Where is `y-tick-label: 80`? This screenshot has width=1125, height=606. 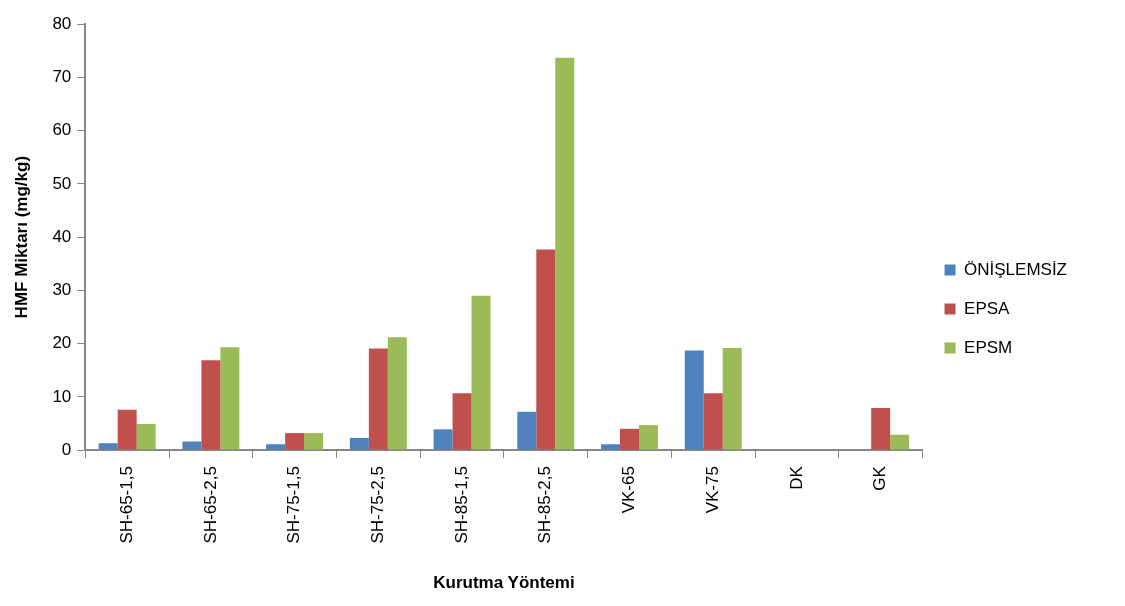
y-tick-label: 80 is located at coordinates (62, 23).